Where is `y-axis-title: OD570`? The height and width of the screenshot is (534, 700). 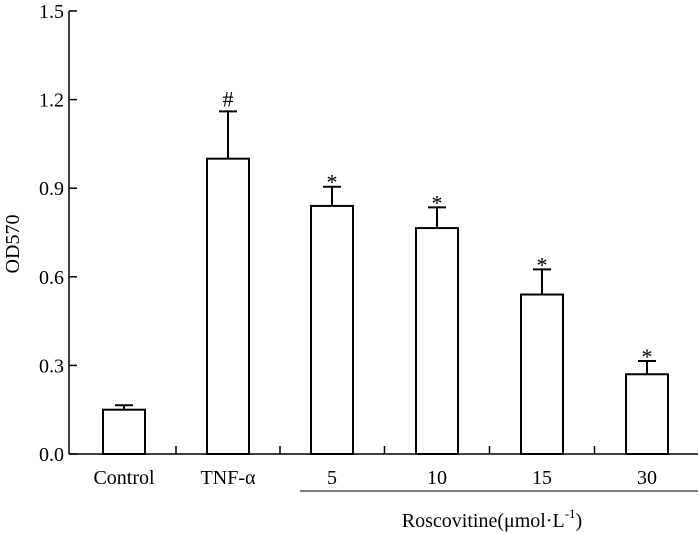
y-axis-title: OD570 is located at coordinates (13, 244).